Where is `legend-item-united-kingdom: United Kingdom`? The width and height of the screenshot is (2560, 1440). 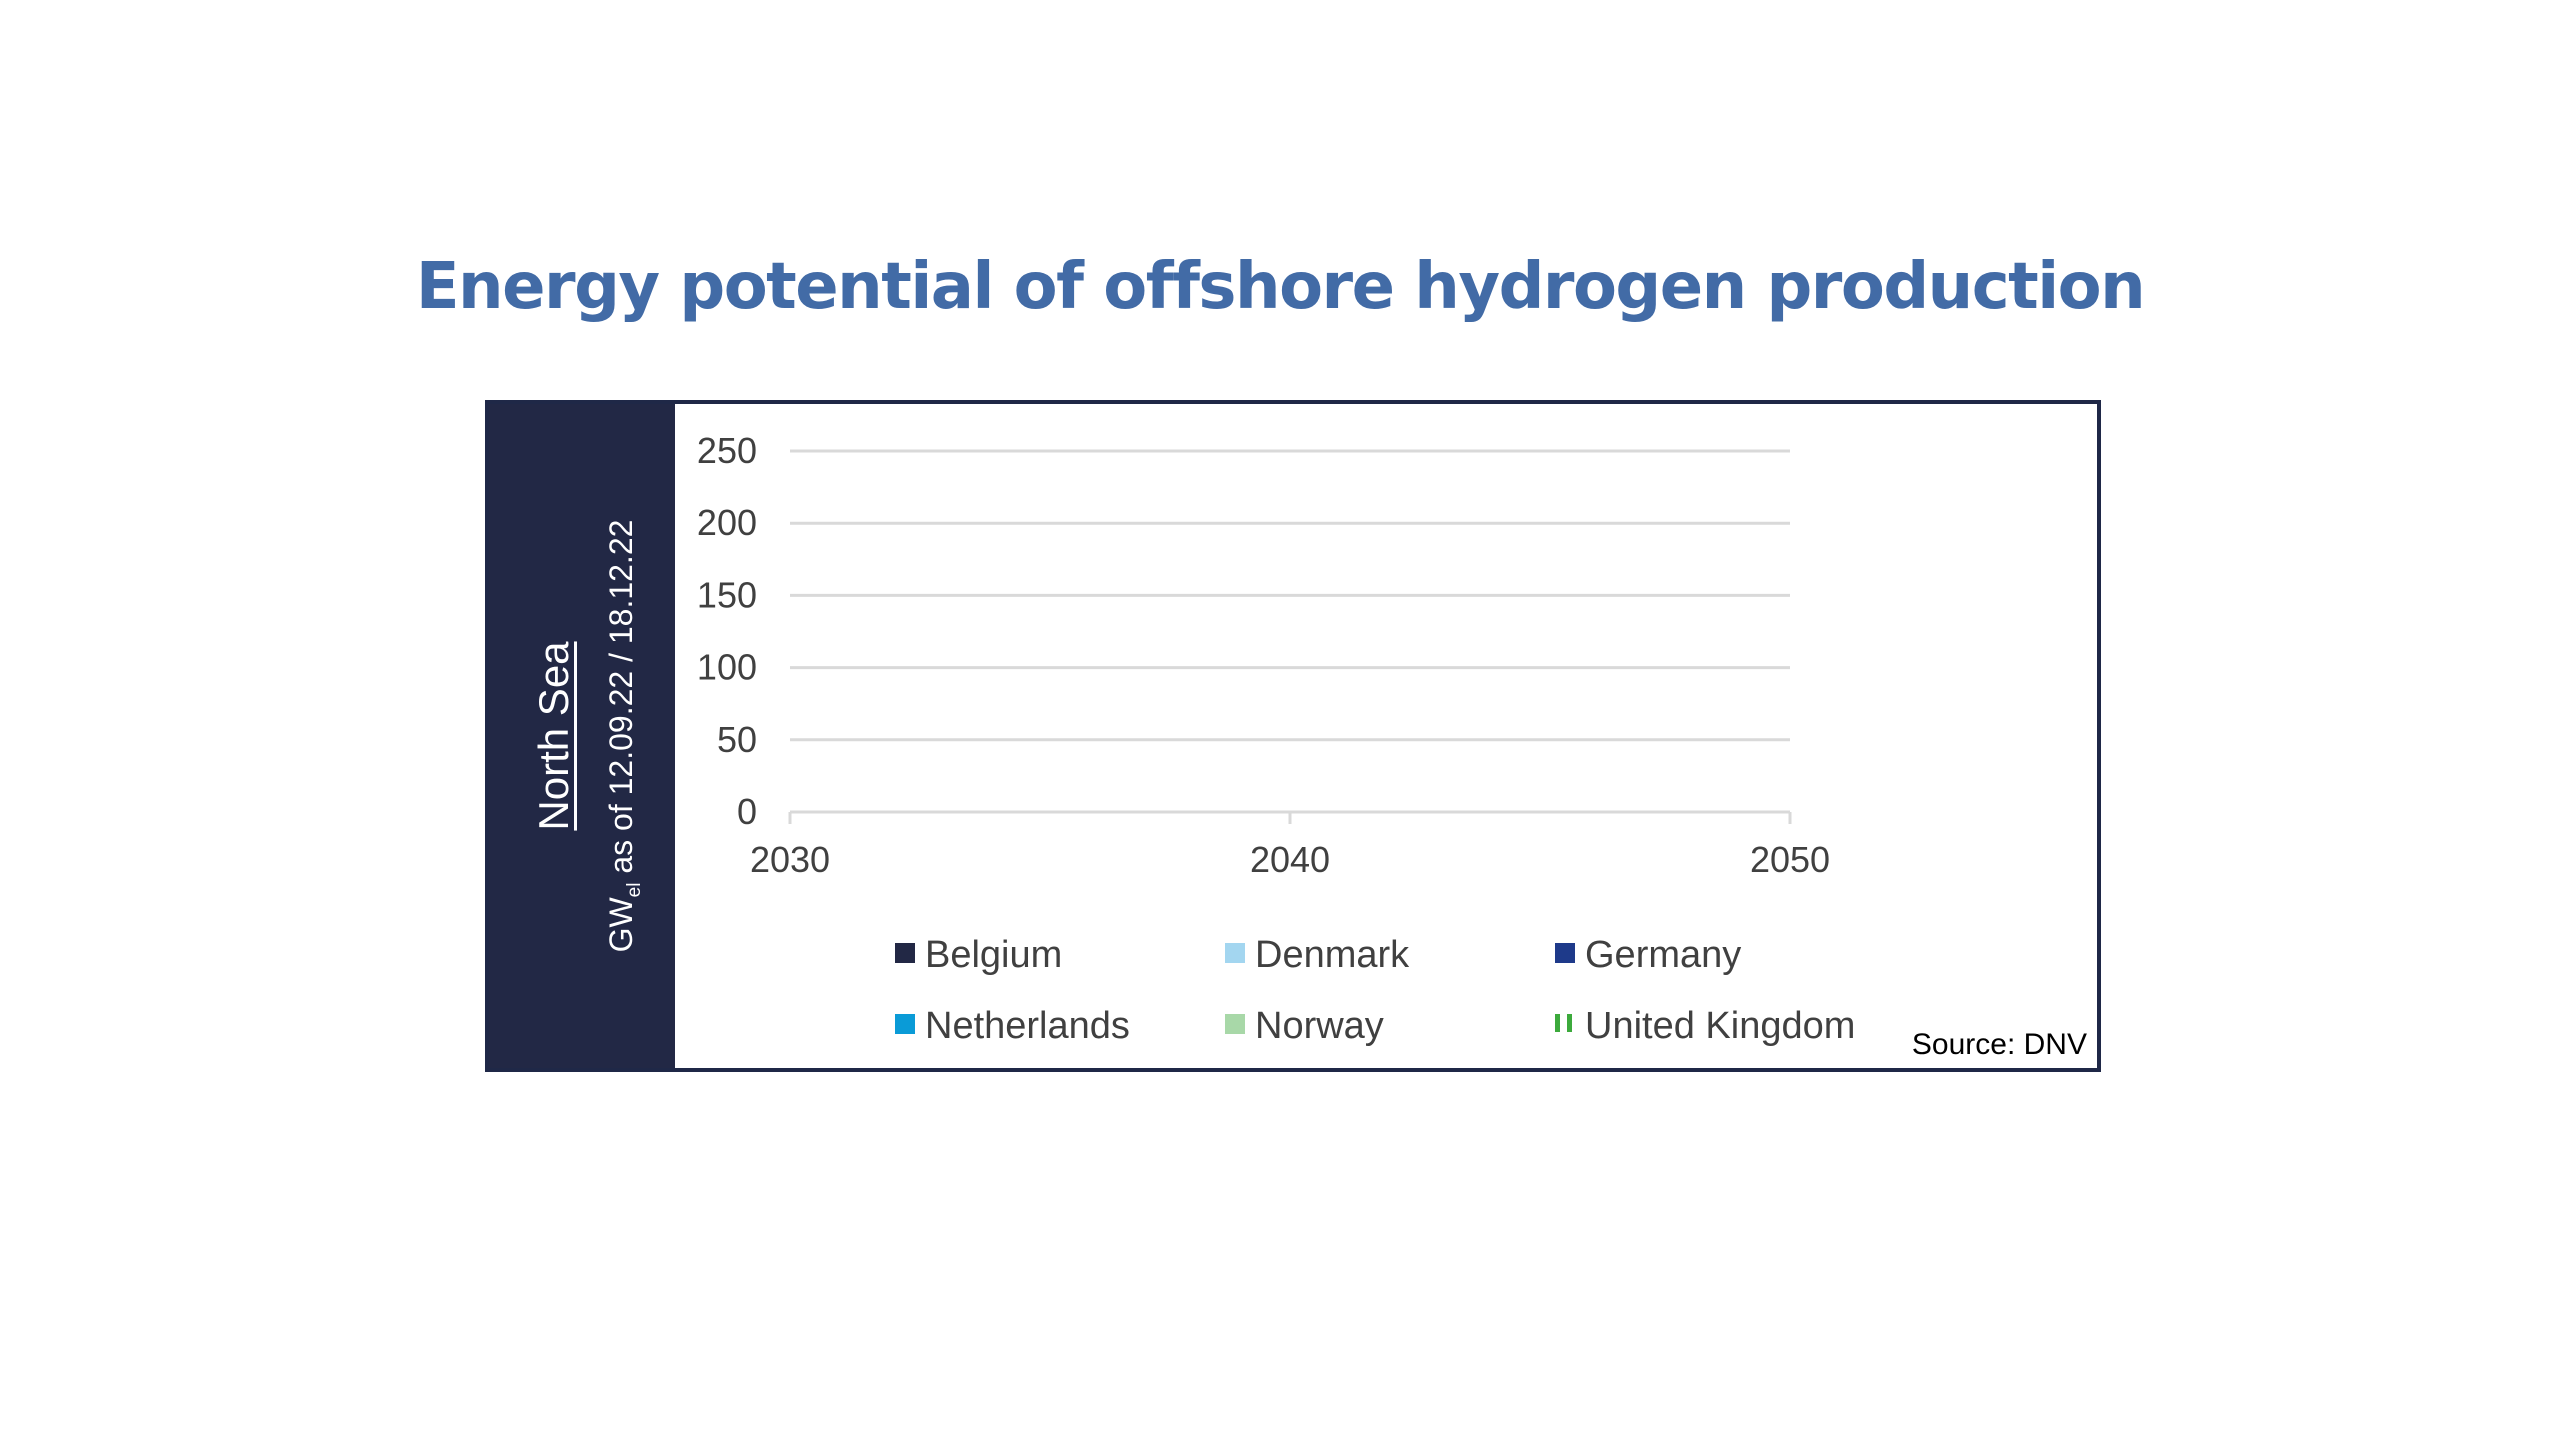
legend-item-united-kingdom: United Kingdom is located at coordinates (1705, 1026).